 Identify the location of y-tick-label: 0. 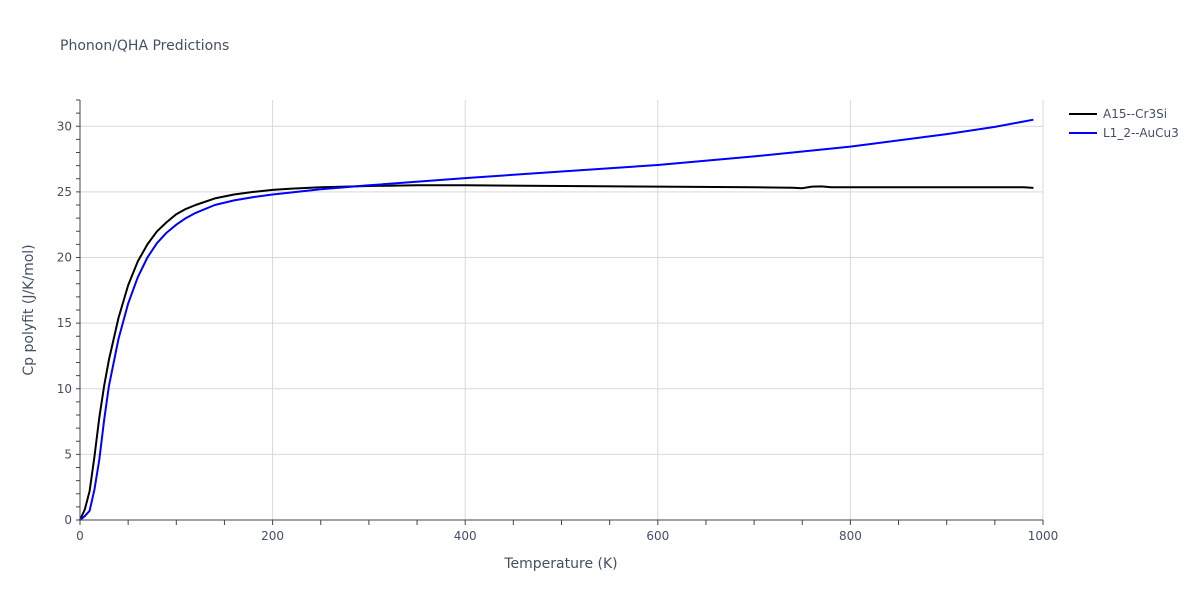
(68, 520).